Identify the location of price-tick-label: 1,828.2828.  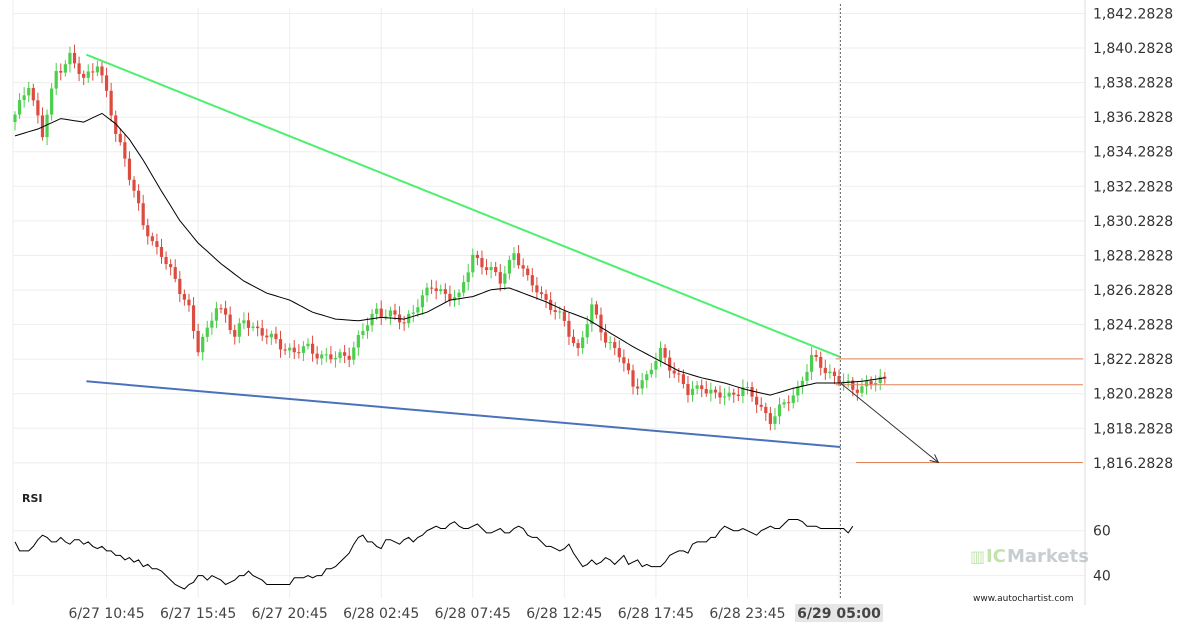
(1133, 256).